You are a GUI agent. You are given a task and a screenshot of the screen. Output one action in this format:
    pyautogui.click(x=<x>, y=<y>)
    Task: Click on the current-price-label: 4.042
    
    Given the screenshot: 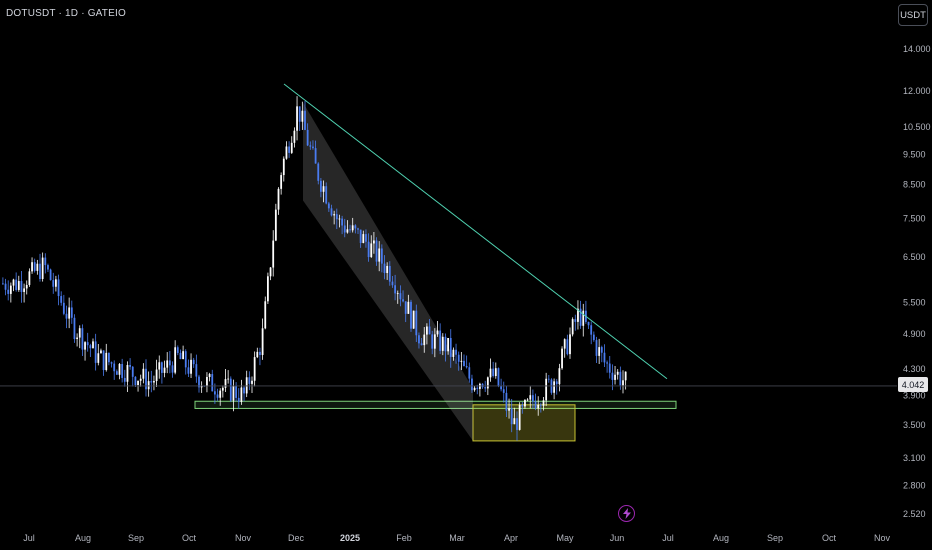 What is the action you would take?
    pyautogui.click(x=913, y=384)
    